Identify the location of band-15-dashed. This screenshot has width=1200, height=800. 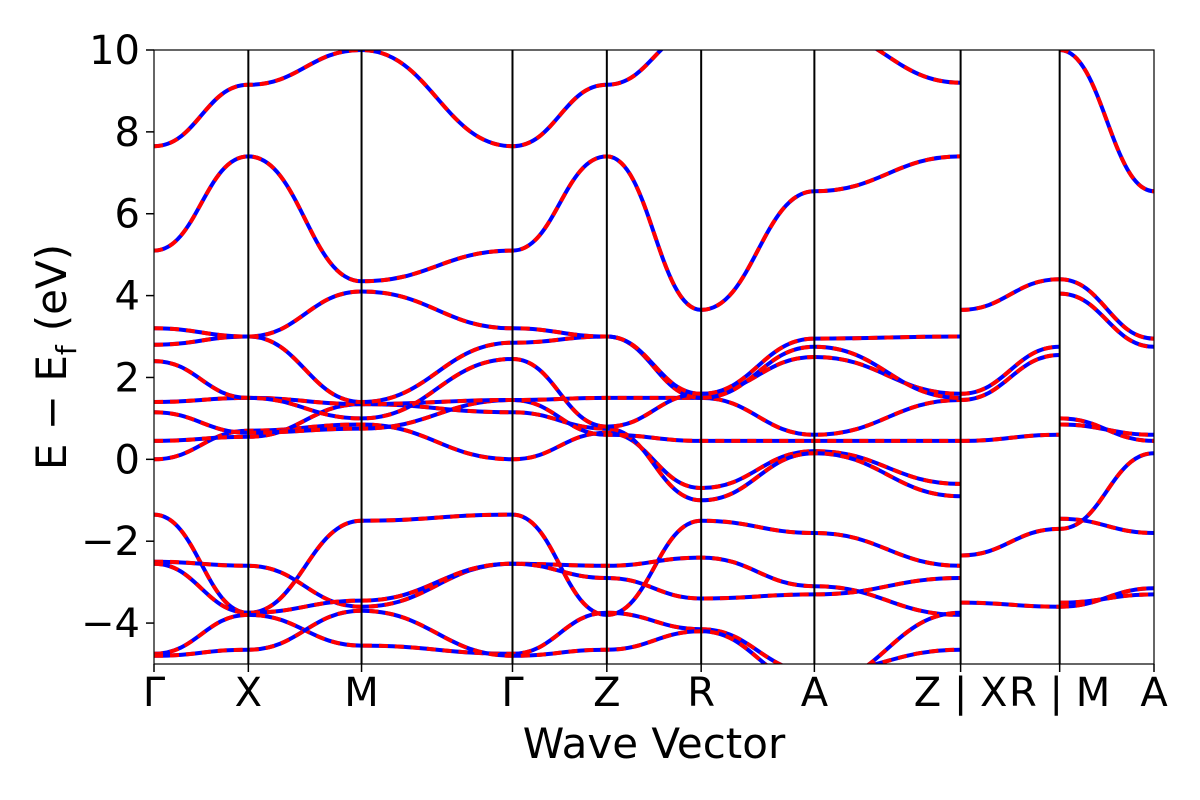
(1010, 377).